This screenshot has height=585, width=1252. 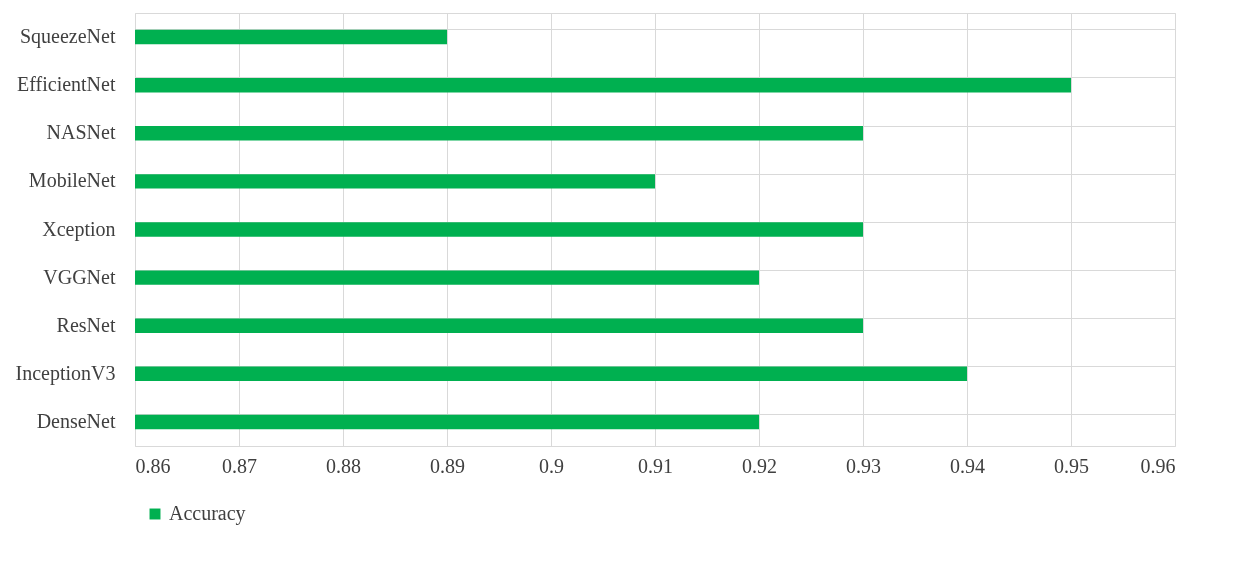 What do you see at coordinates (207, 513) in the screenshot?
I see `legend-label: Accuracy` at bounding box center [207, 513].